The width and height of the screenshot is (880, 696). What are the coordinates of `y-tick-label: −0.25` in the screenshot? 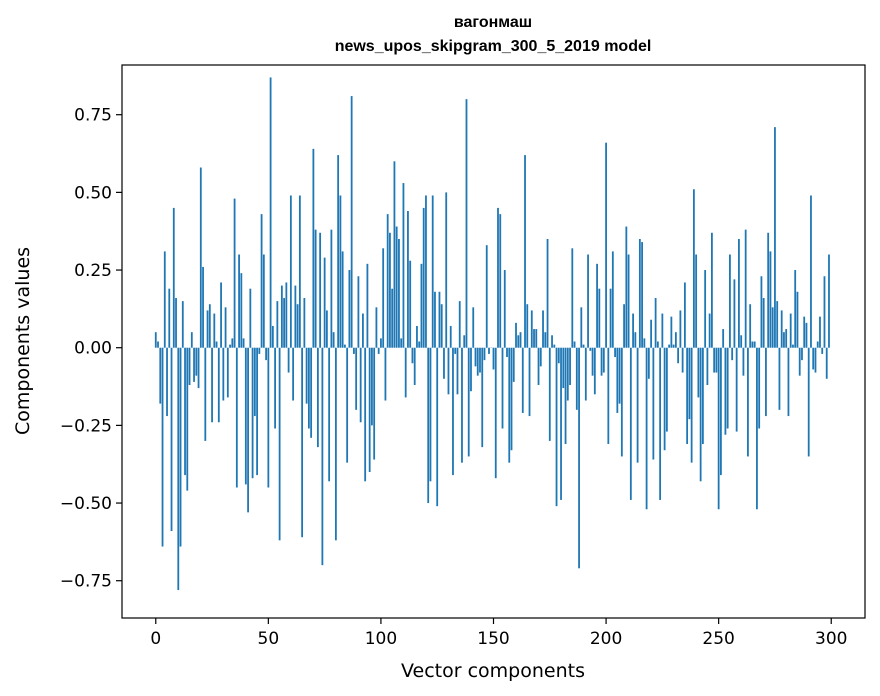 It's located at (86, 426).